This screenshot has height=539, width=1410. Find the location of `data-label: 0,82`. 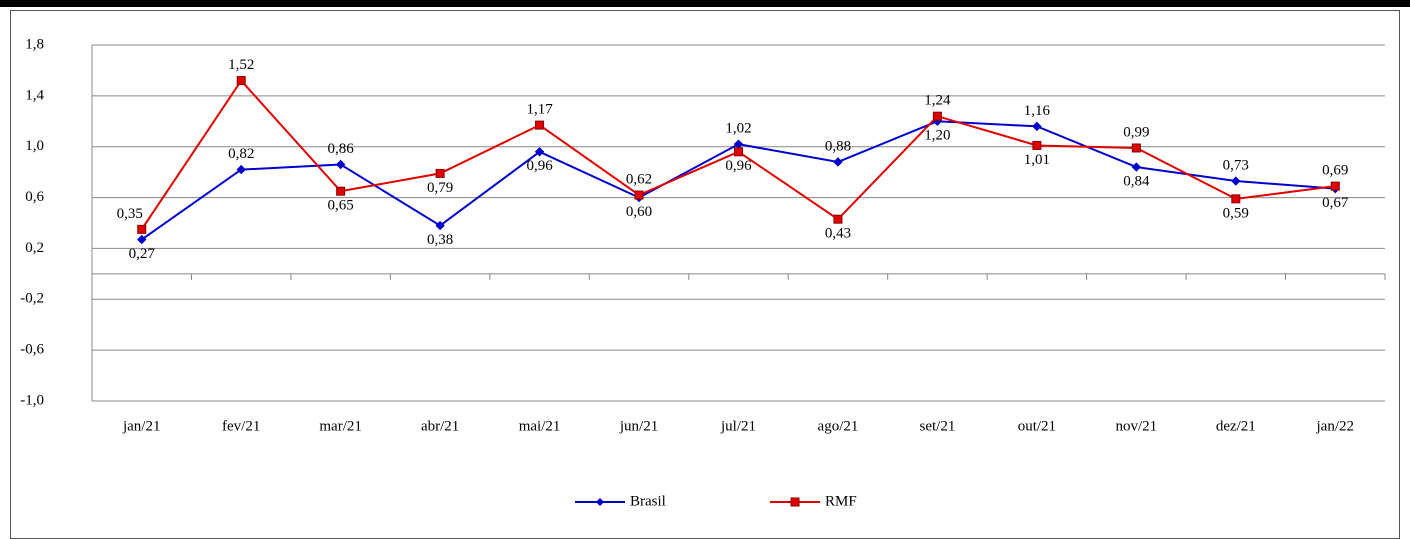

data-label: 0,82 is located at coordinates (241, 154).